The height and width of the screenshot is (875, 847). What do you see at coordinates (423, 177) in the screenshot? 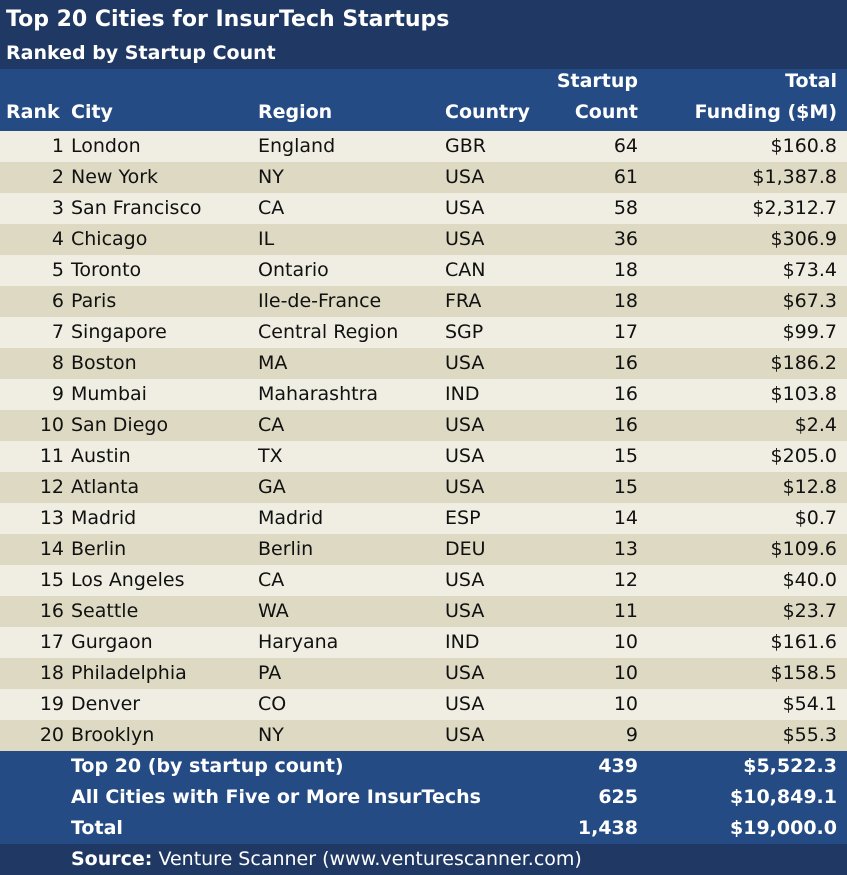
I see `table-row: 2 New York NY USA 61 $1,387.8` at bounding box center [423, 177].